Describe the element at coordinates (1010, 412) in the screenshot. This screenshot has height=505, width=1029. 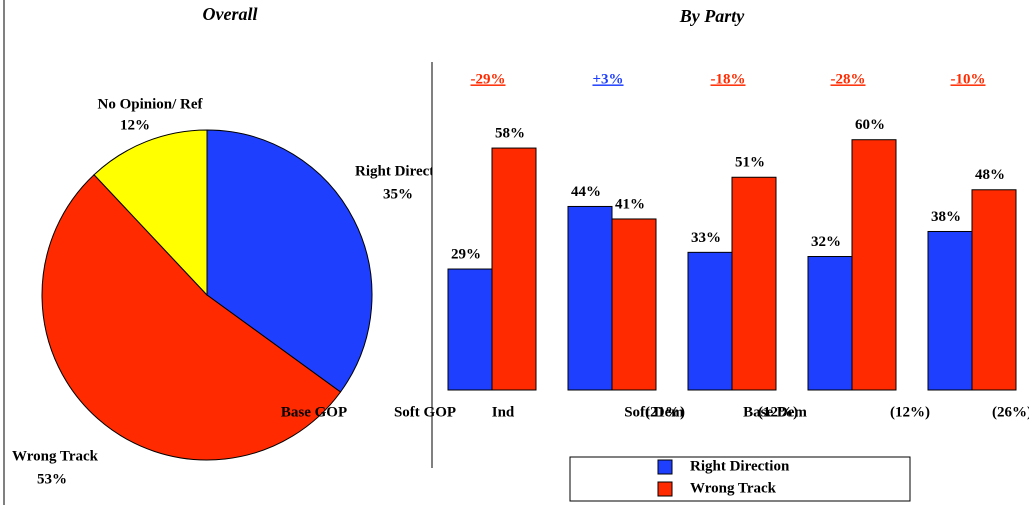
I see `category-note: (26%)` at that location.